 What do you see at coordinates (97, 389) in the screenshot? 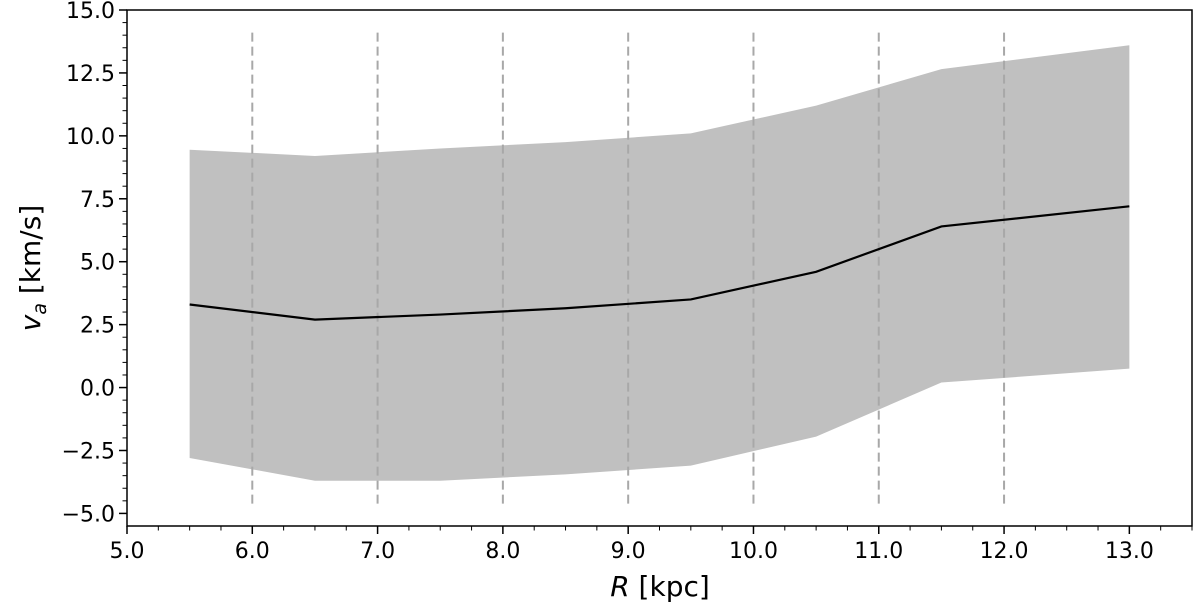
I see `y-tick-label: 0.0` at bounding box center [97, 389].